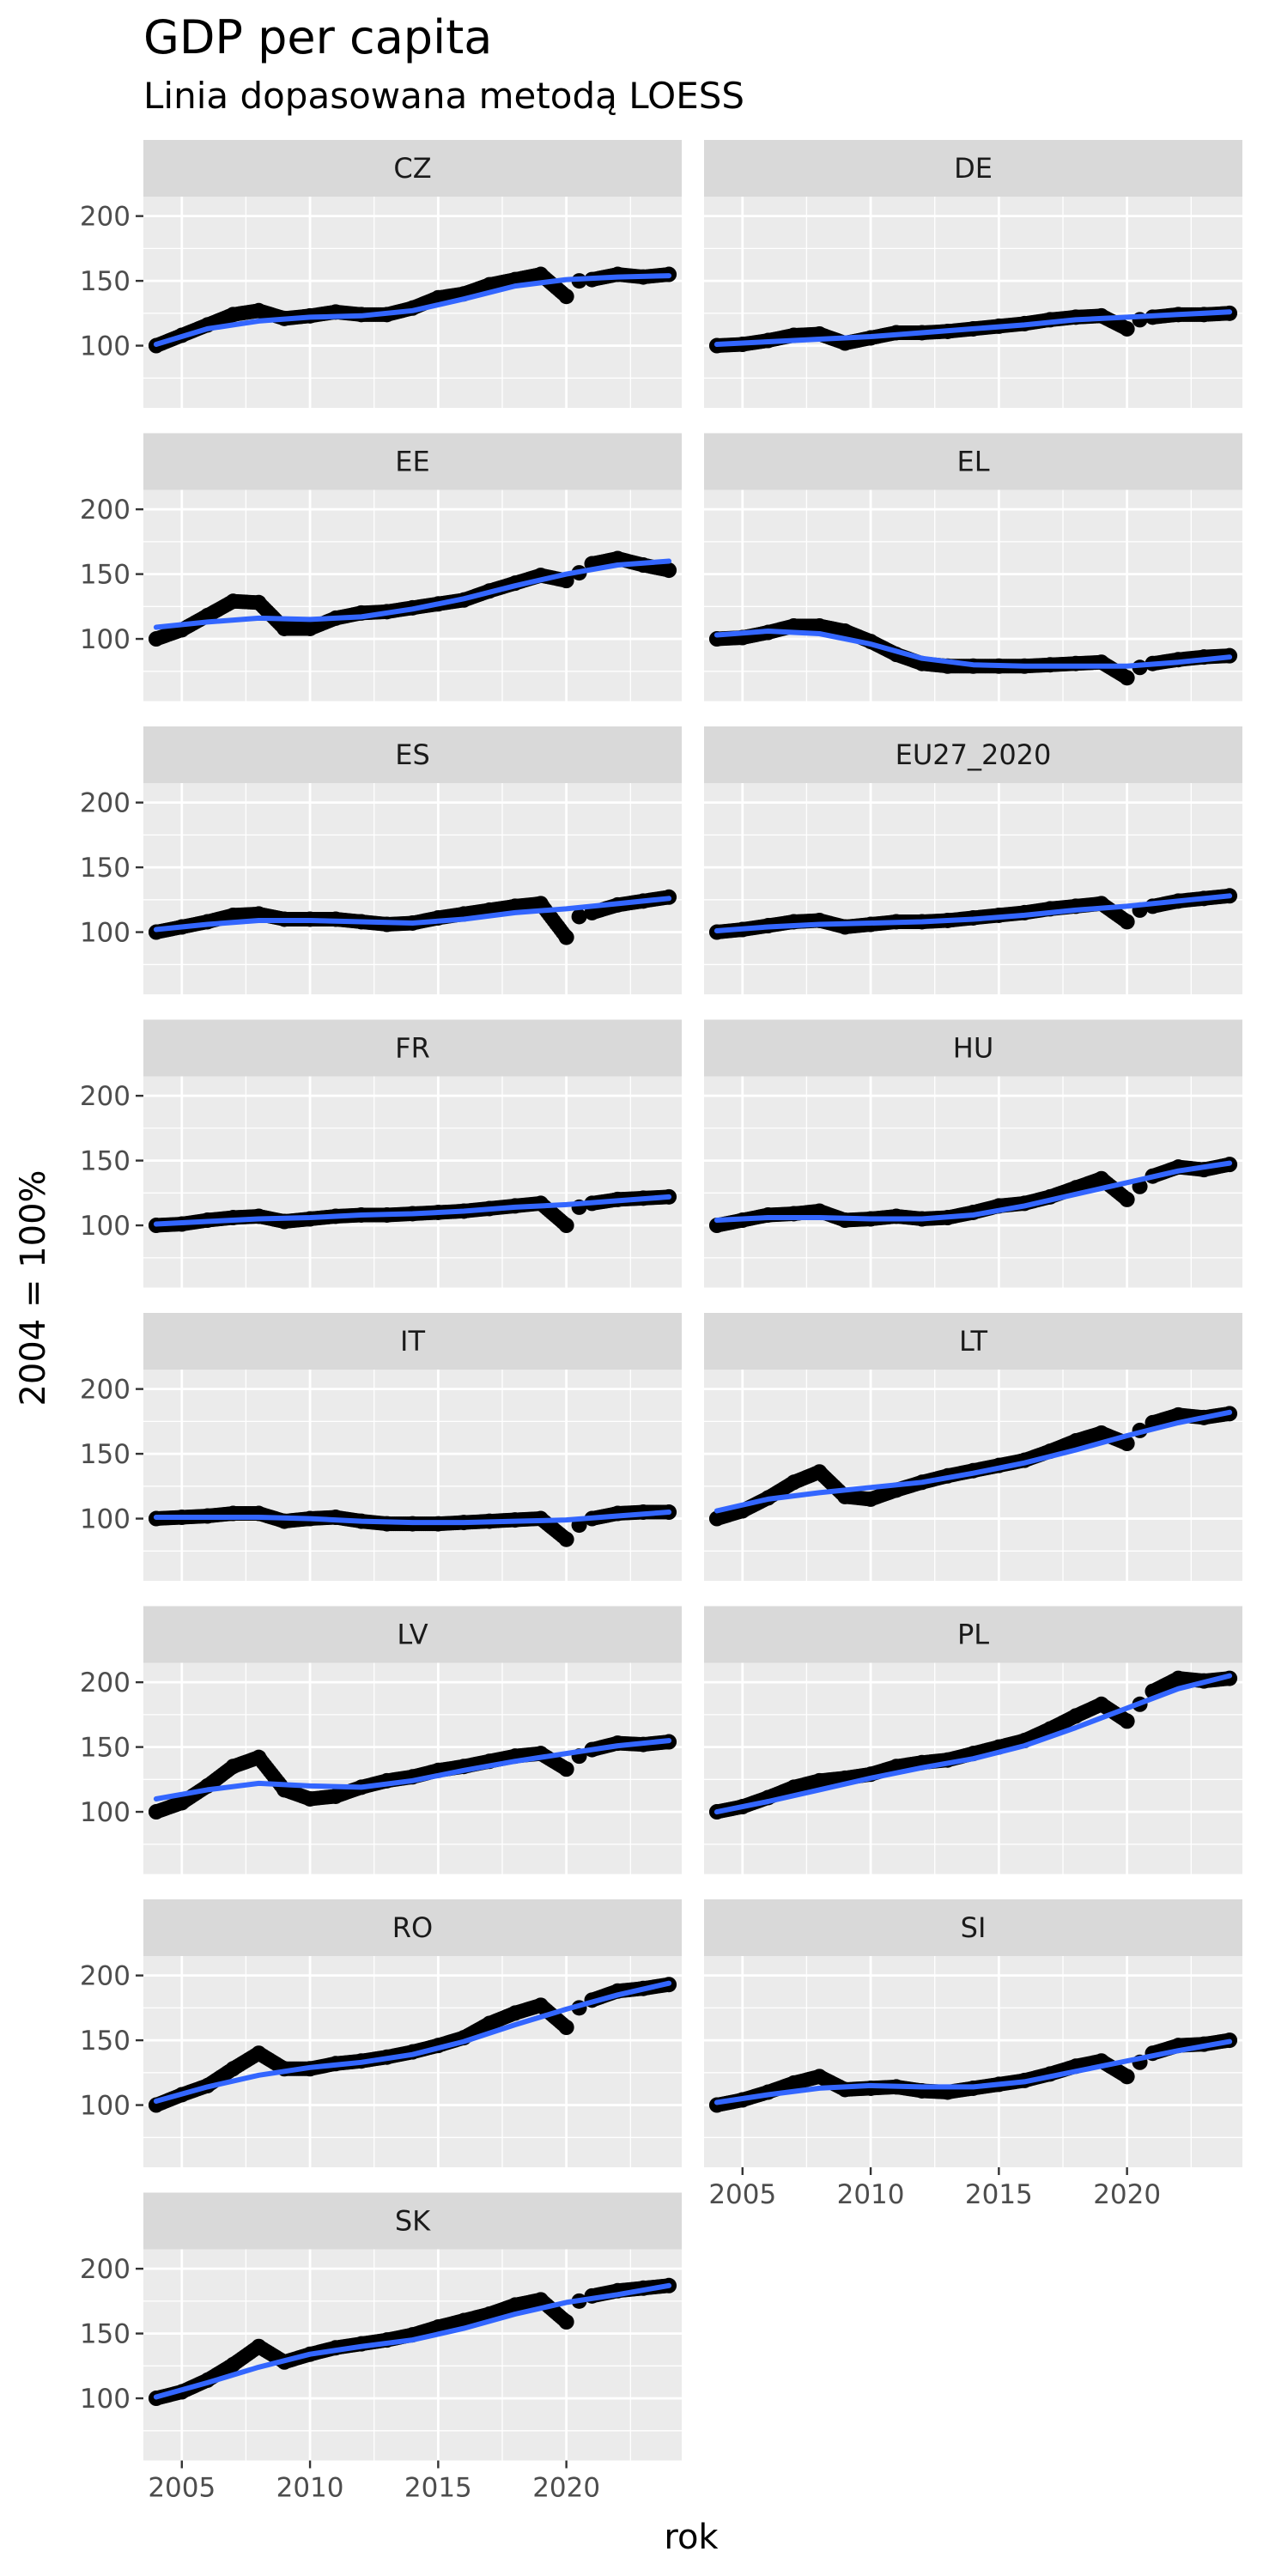 This screenshot has width=1263, height=2576. I want to click on facet-label: LT, so click(973, 1341).